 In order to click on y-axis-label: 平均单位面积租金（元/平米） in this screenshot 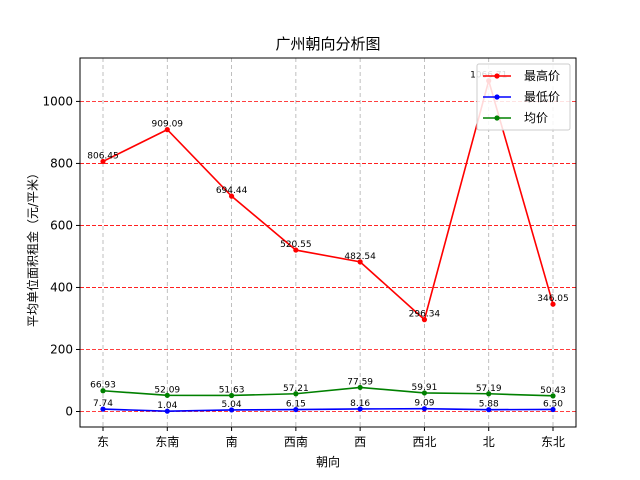, I will do `click(32, 247)`.